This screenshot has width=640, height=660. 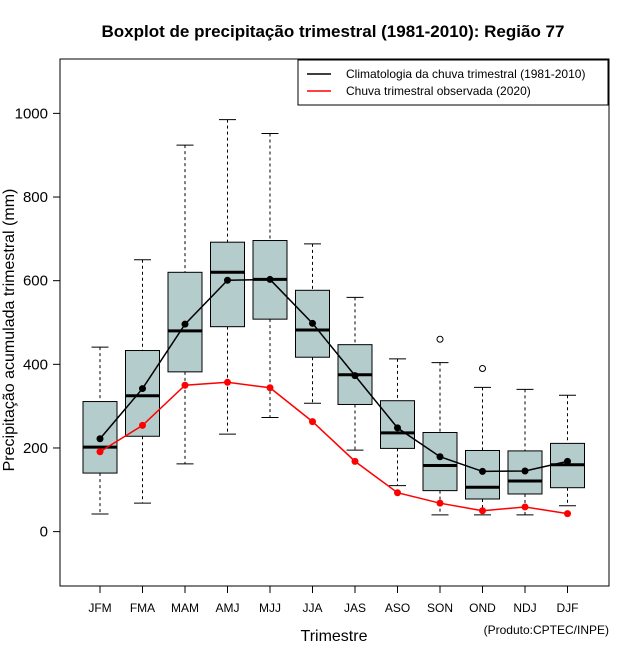 I want to click on outlier-son, so click(x=440, y=339).